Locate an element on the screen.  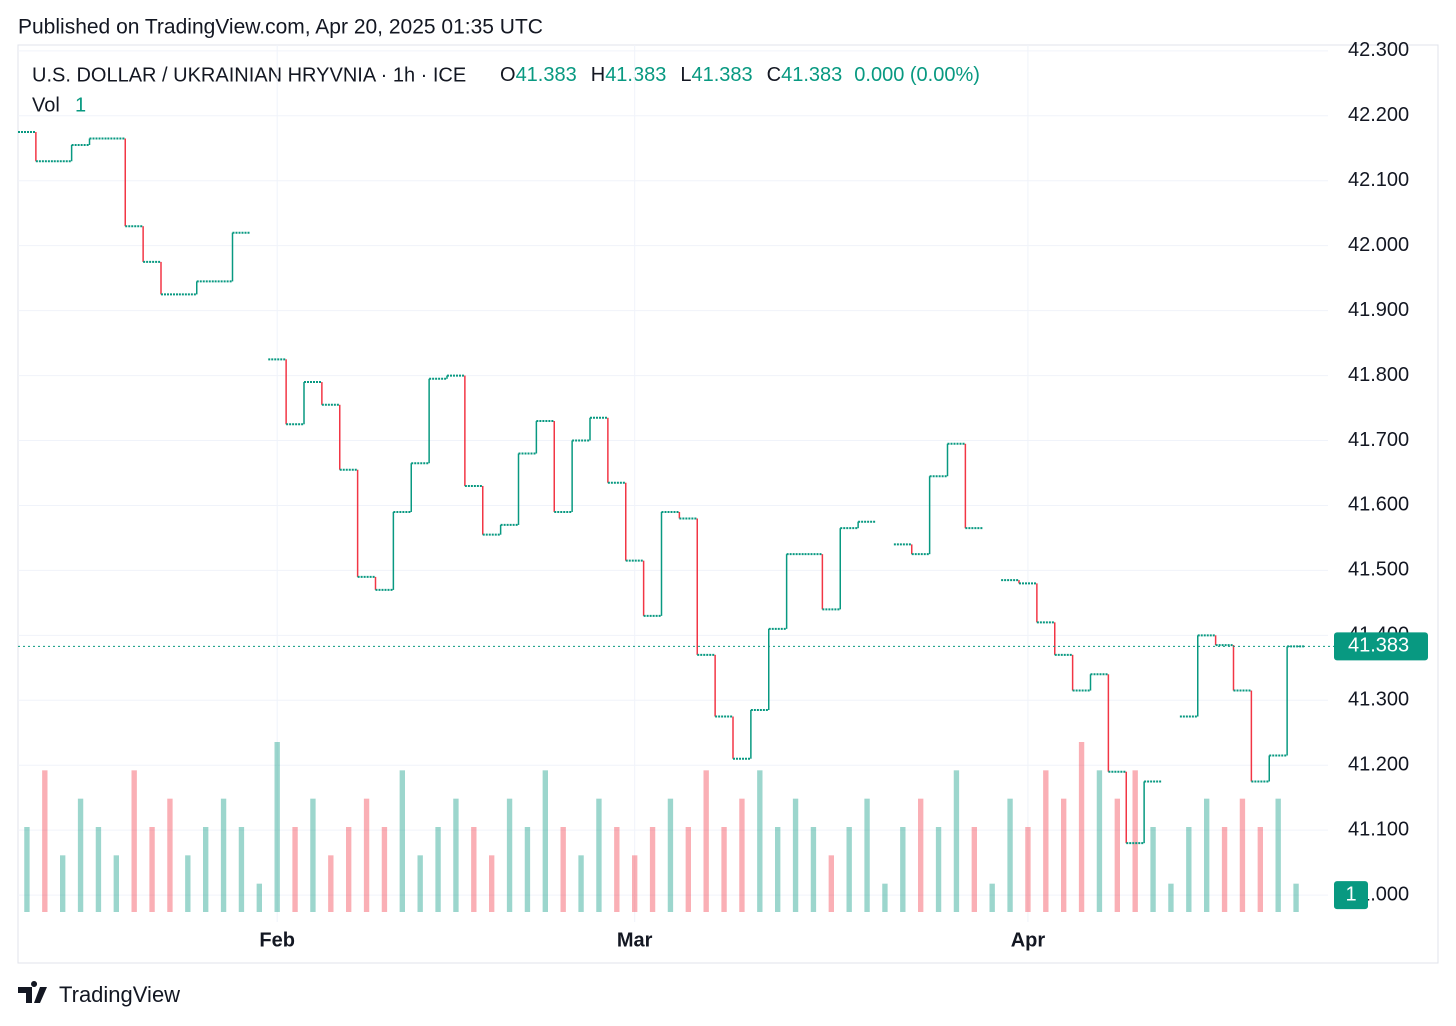
x-tick-label: Feb is located at coordinates (277, 940).